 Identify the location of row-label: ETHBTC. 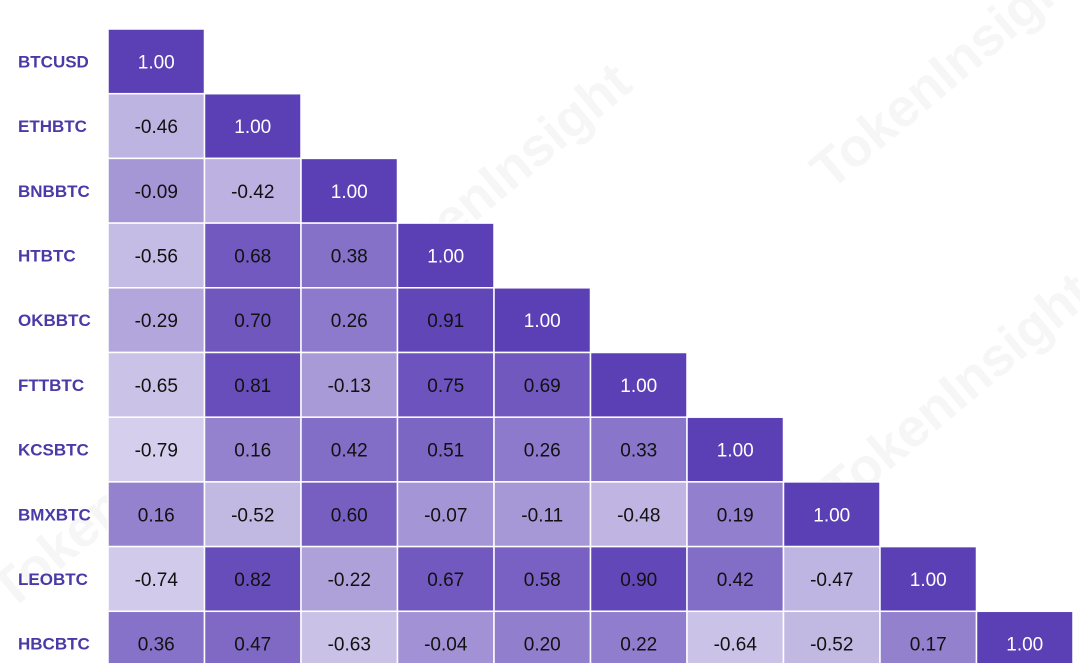
(52, 126).